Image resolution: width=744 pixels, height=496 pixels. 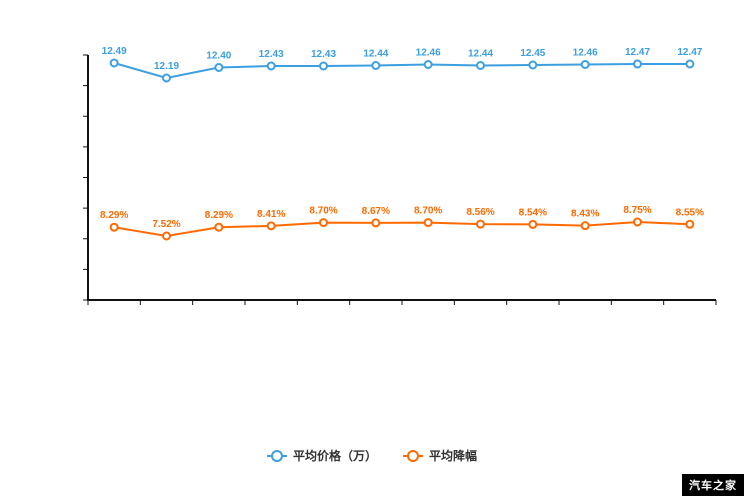 I want to click on watermark-logo: 汽车之家, so click(x=713, y=485).